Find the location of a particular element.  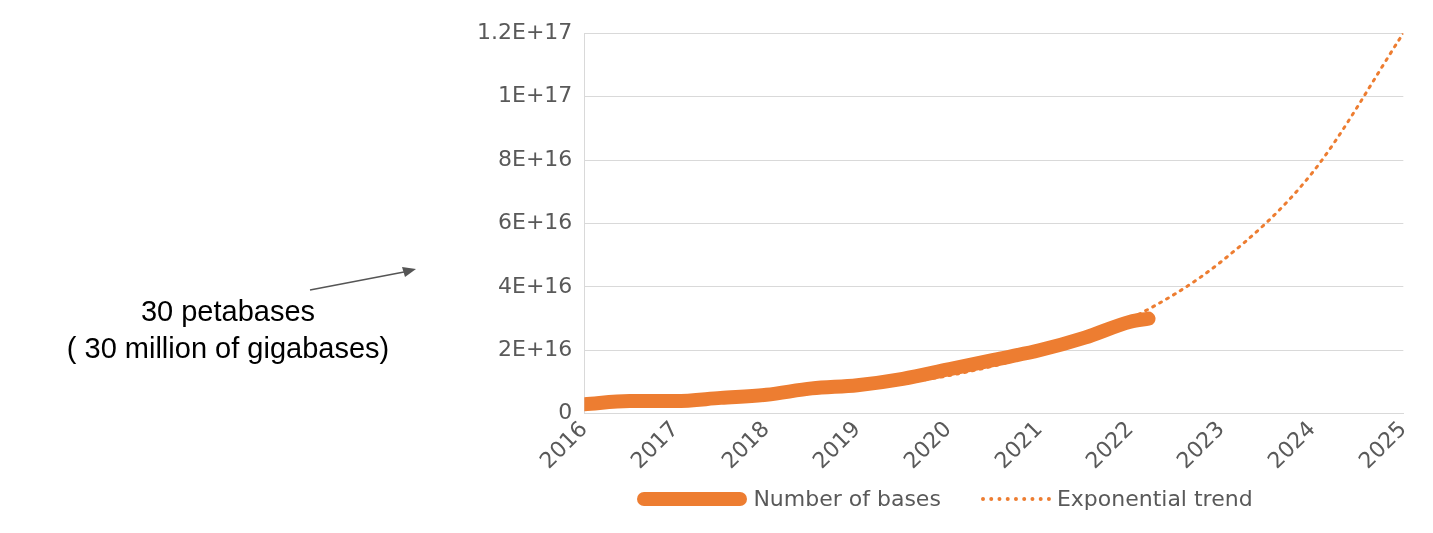

y-tick-label: 2E+16 is located at coordinates (535, 349).